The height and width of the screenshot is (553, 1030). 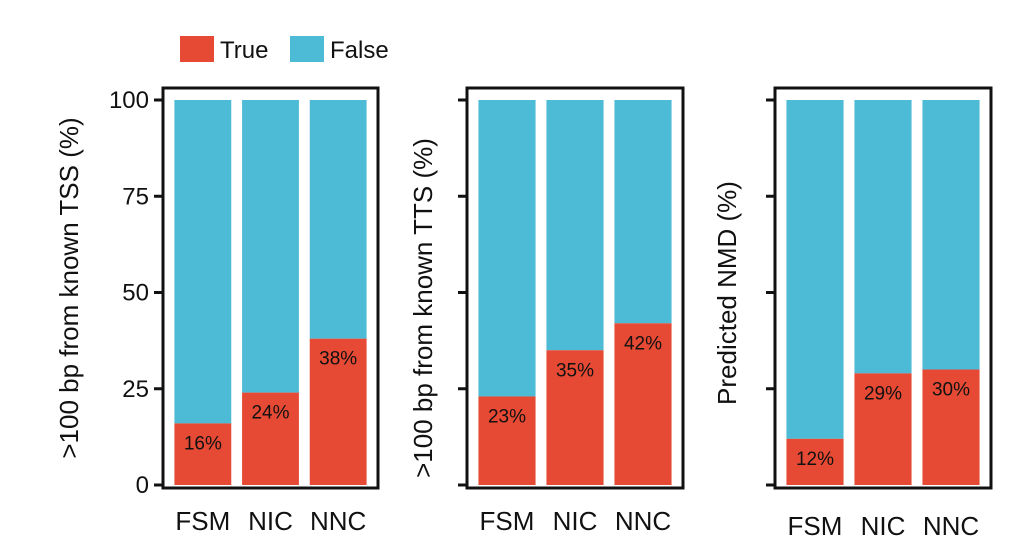 What do you see at coordinates (142, 485) in the screenshot?
I see `y-tick-label: 0` at bounding box center [142, 485].